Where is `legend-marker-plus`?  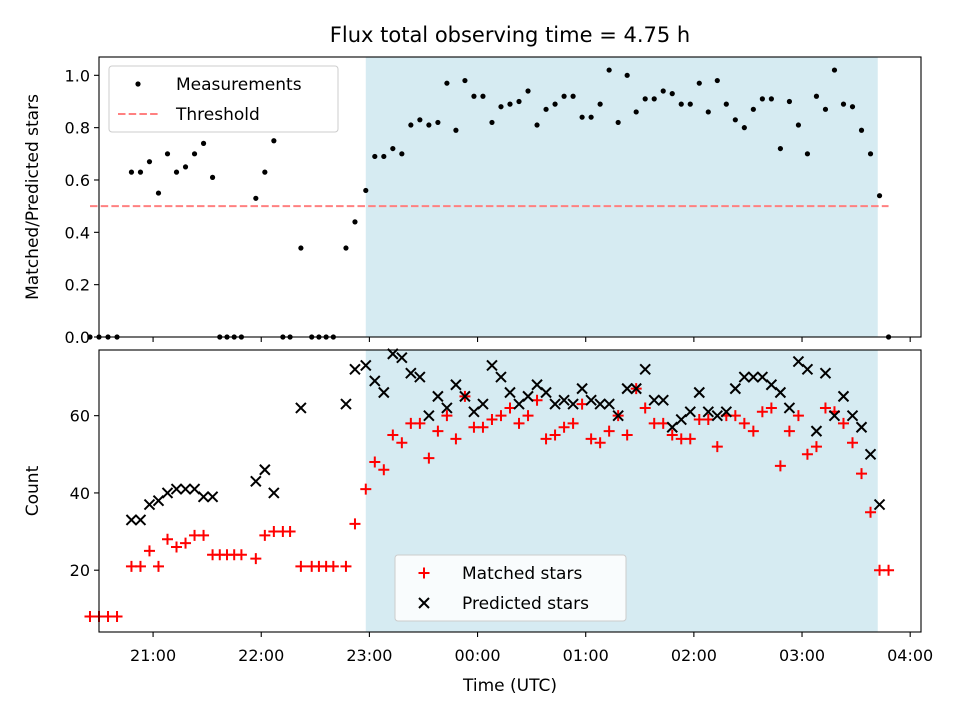
legend-marker-plus is located at coordinates (424, 573).